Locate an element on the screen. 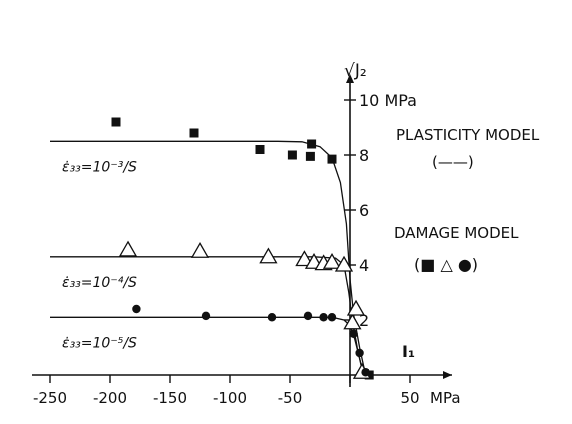 The height and width of the screenshot is (424, 572). series-rate-label-2: ε̇₃₃=10⁻⁴/S is located at coordinates (99, 283).